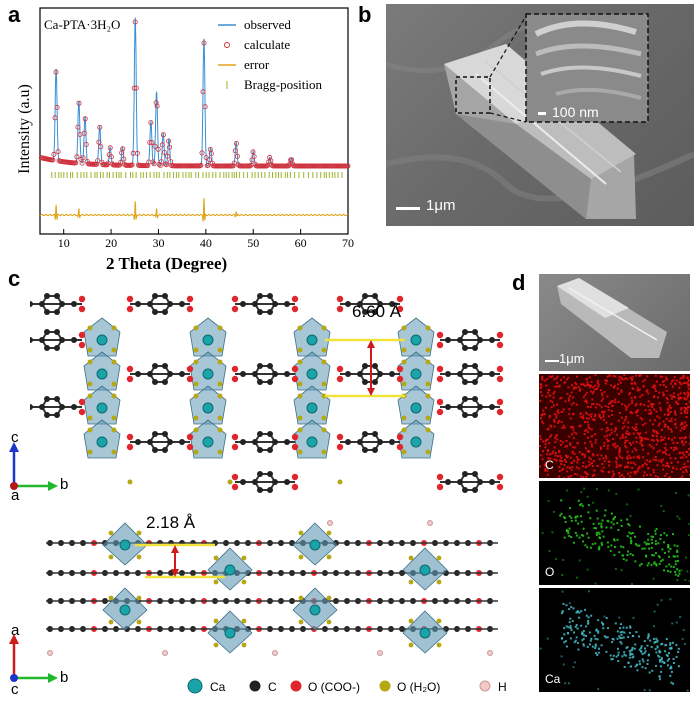 The height and width of the screenshot is (707, 700). I want to click on axis-triad-top, so click(33, 466).